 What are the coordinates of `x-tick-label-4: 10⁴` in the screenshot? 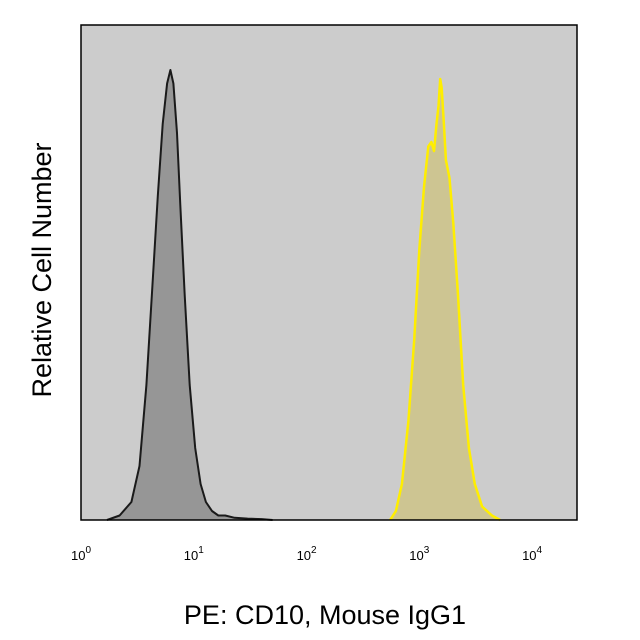 It's located at (532, 554).